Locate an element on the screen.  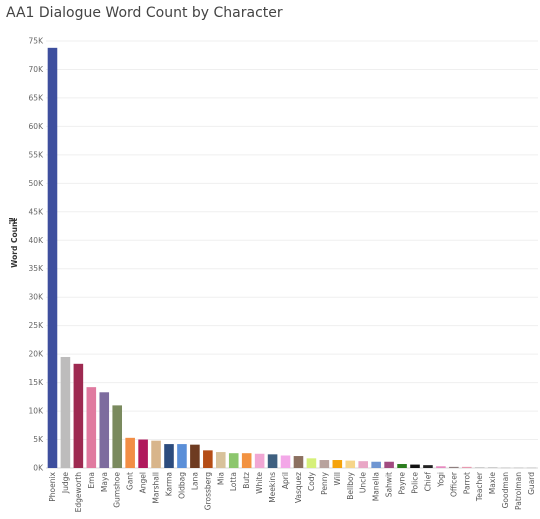
y-tick-label: 55K is located at coordinates (37, 154).